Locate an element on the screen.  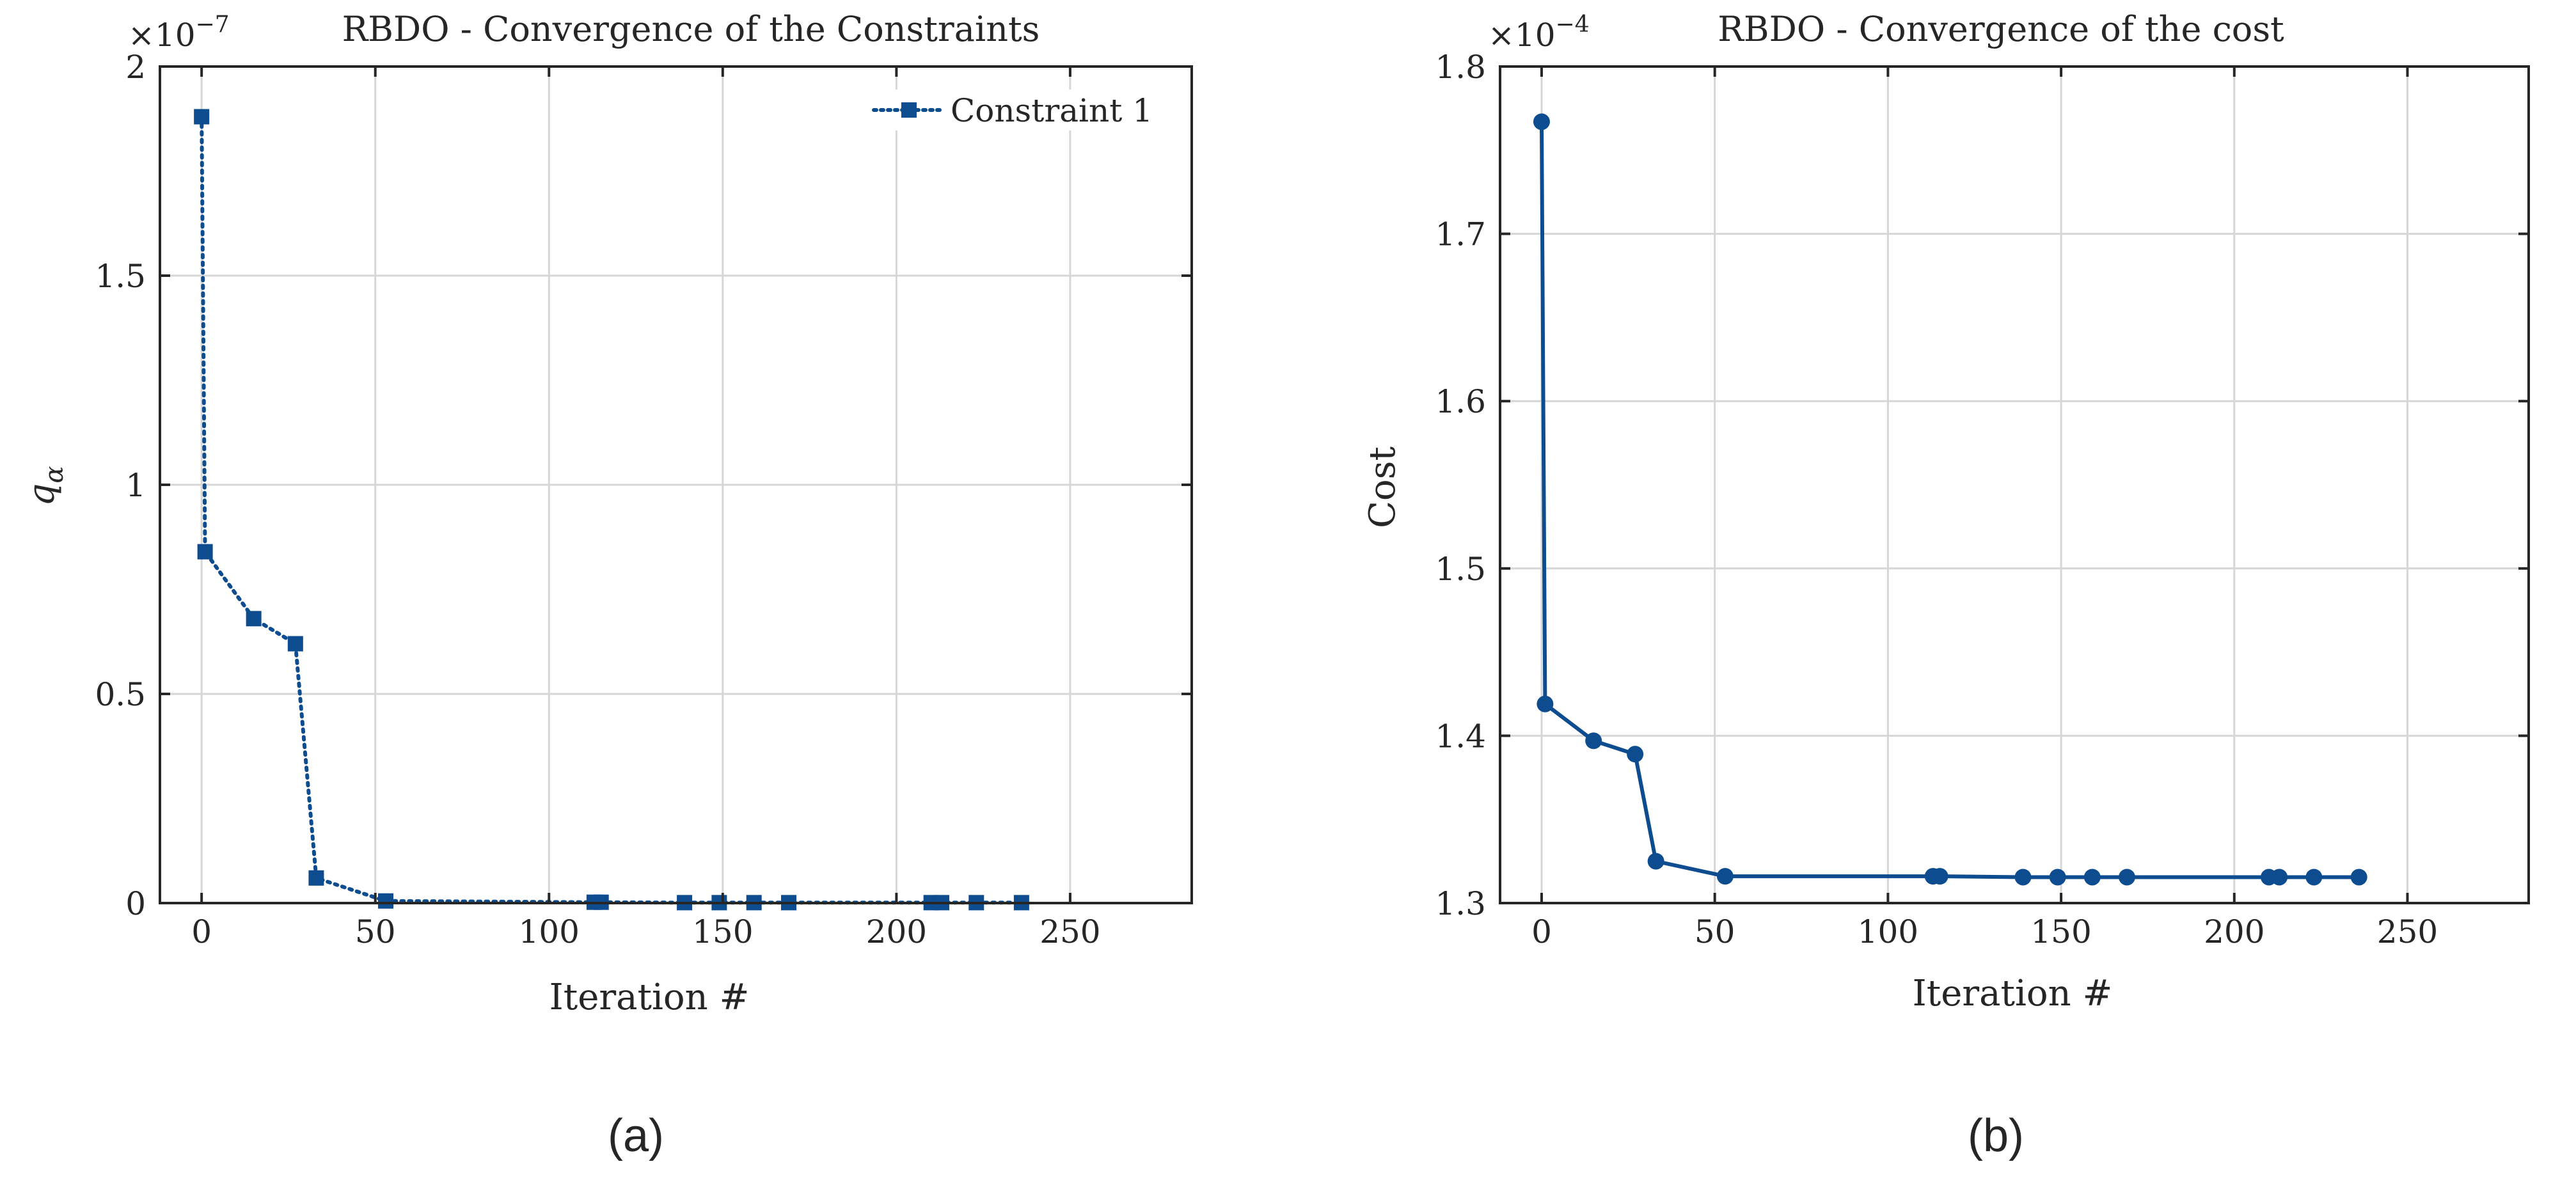
panel-b-y-tick-label-5: 1.8 is located at coordinates (1460, 67).